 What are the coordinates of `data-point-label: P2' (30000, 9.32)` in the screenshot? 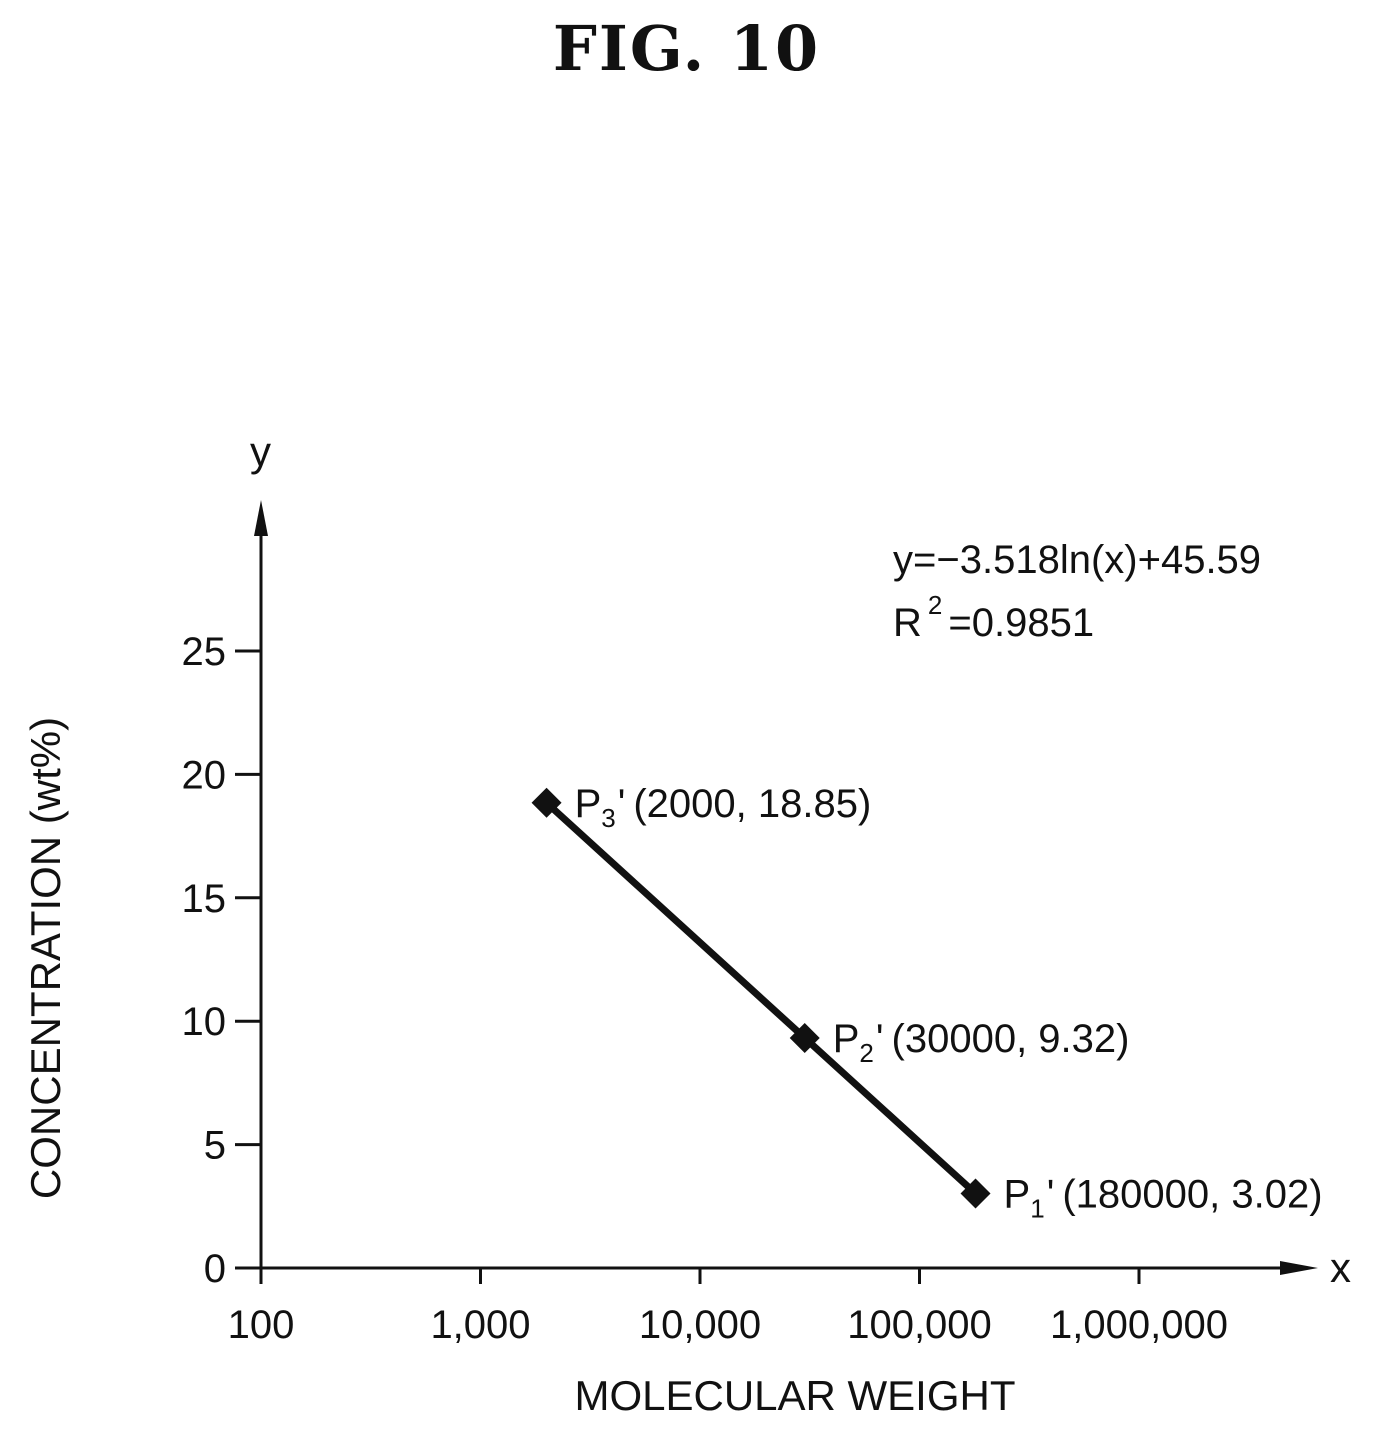 It's located at (981, 1042).